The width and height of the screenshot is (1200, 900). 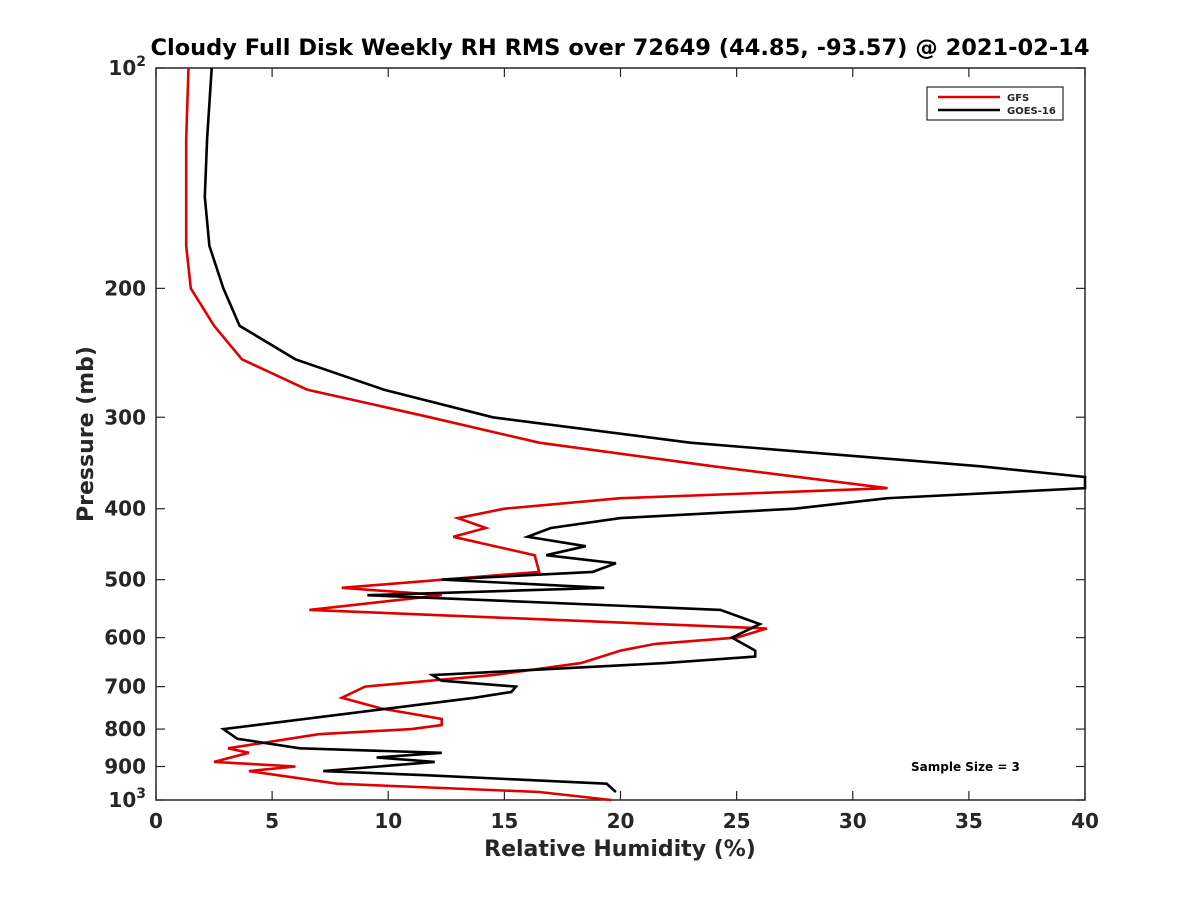 I want to click on x-tick-label: 5, so click(x=272, y=821).